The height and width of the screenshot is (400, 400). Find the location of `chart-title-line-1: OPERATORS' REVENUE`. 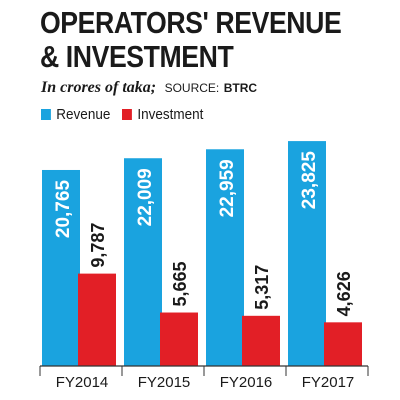

chart-title-line-1: OPERATORS' REVENUE is located at coordinates (191, 22).